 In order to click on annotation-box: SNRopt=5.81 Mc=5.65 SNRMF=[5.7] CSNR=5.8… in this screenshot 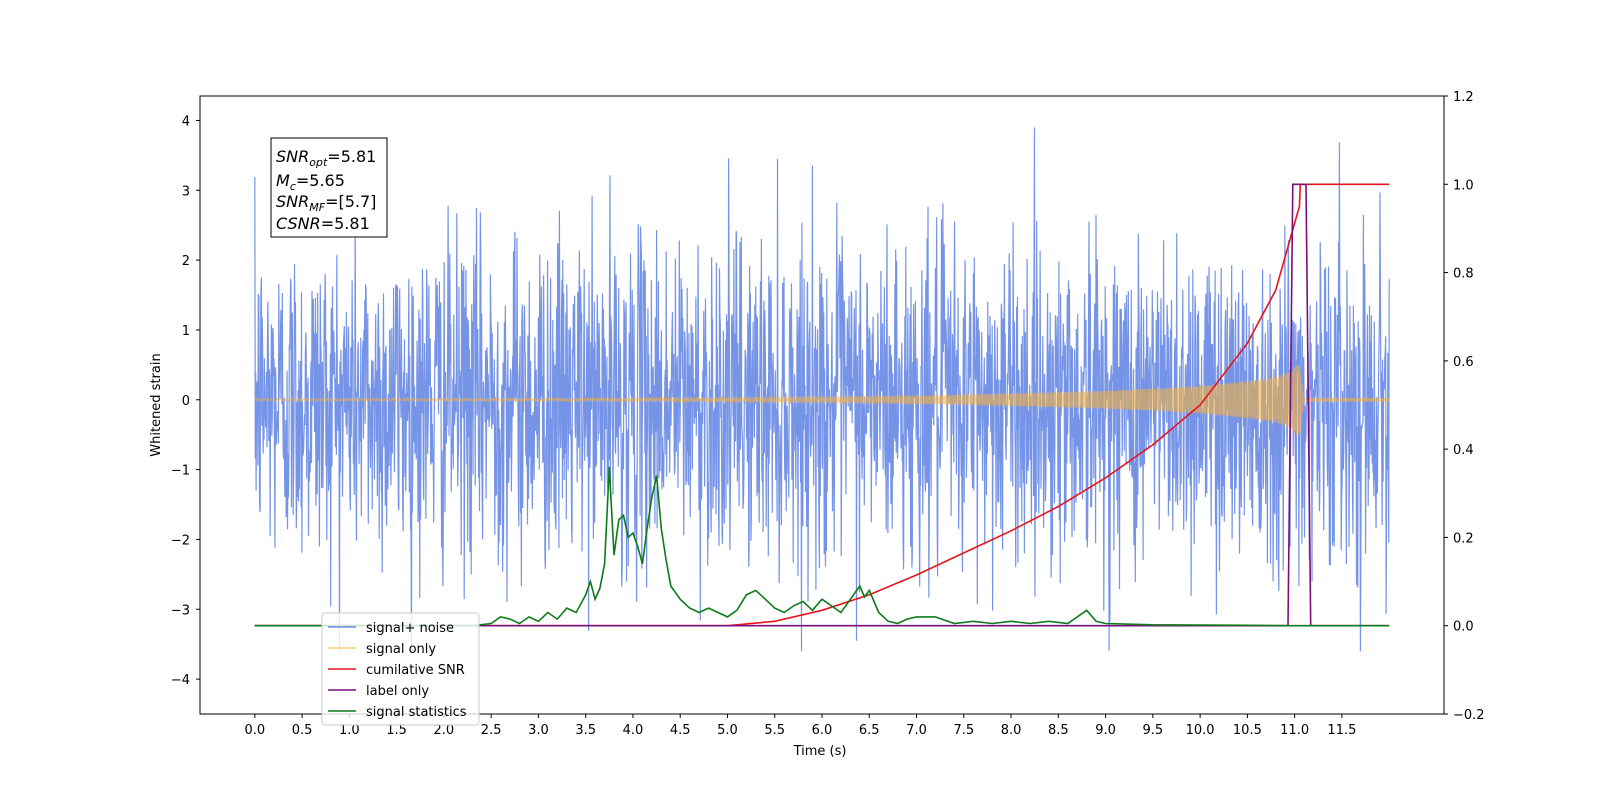, I will do `click(329, 187)`.